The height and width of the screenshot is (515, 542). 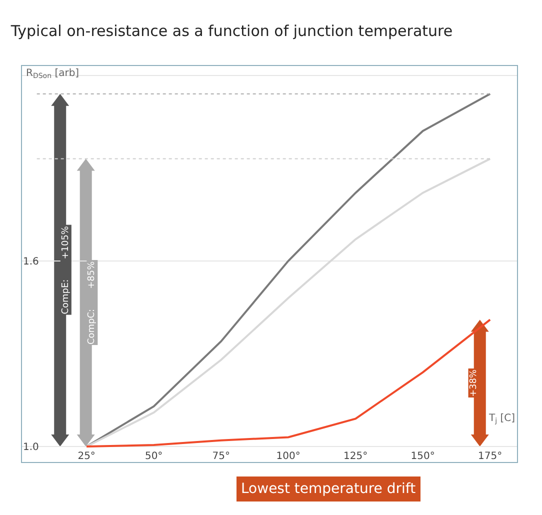 I want to click on x-tick-label: 50°, so click(x=153, y=456).